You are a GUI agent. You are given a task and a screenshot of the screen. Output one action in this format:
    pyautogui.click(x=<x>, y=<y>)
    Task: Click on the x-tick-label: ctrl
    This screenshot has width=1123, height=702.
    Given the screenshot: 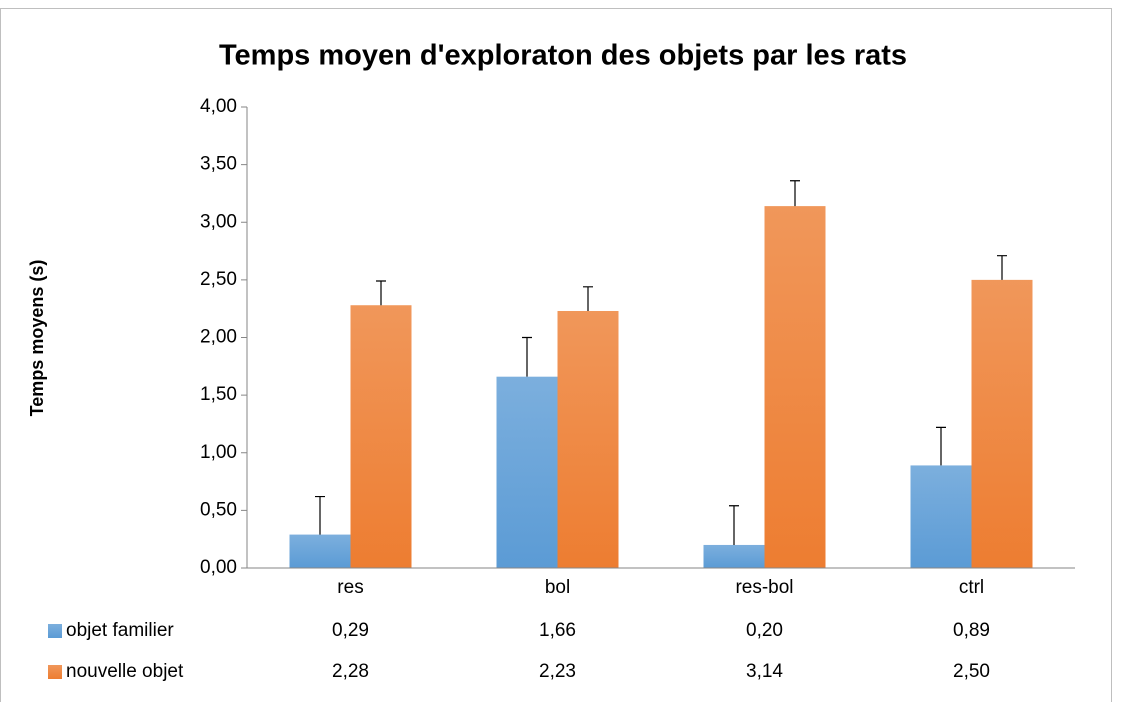 What is the action you would take?
    pyautogui.click(x=971, y=587)
    